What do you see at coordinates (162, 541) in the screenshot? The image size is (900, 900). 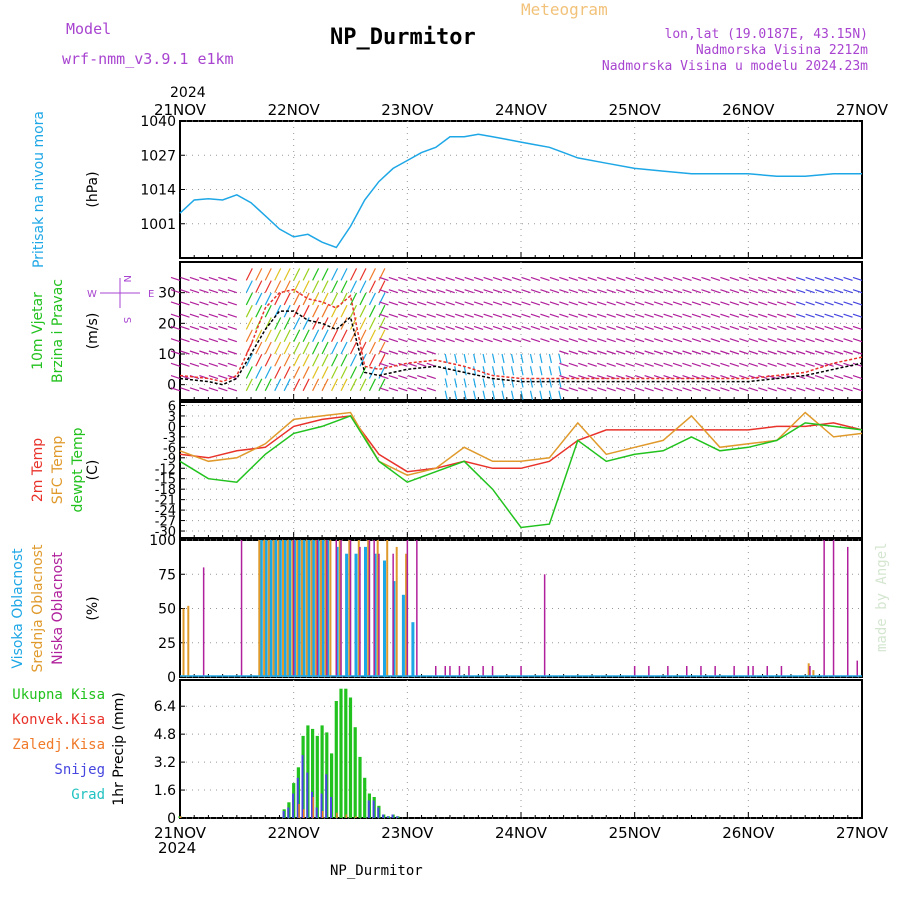 I see `y-tick-label: 100` at bounding box center [162, 541].